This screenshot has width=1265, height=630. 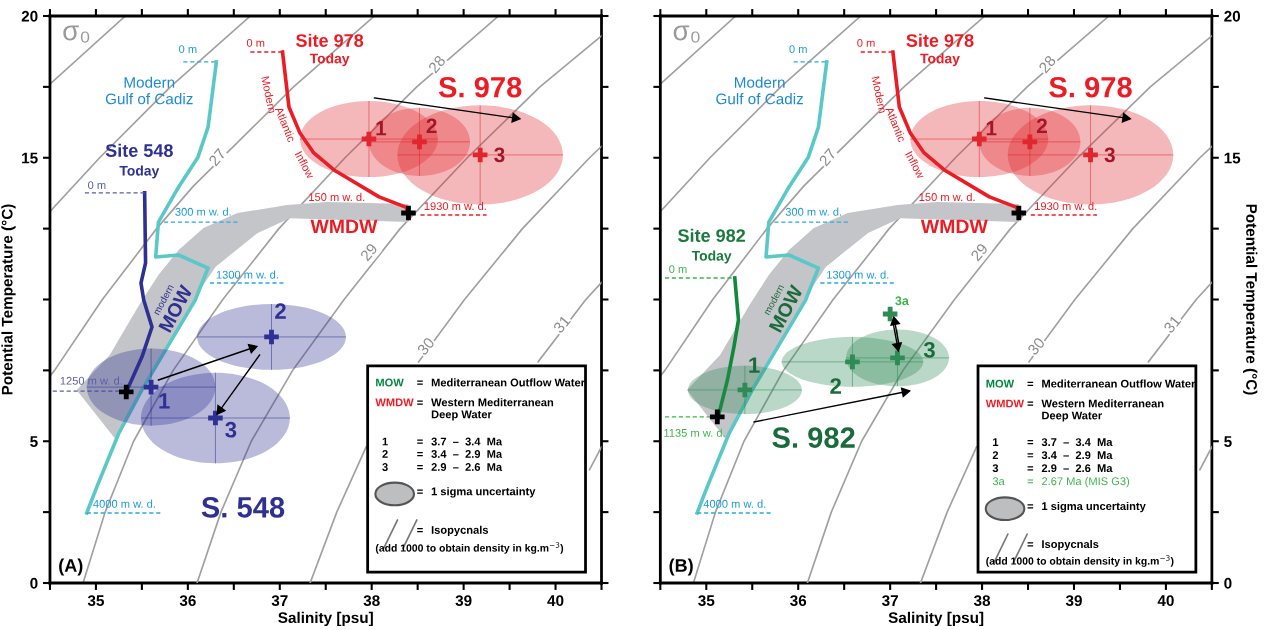 What do you see at coordinates (8, 299) in the screenshot?
I see `y-axis-title: Potential Temperature (°C)` at bounding box center [8, 299].